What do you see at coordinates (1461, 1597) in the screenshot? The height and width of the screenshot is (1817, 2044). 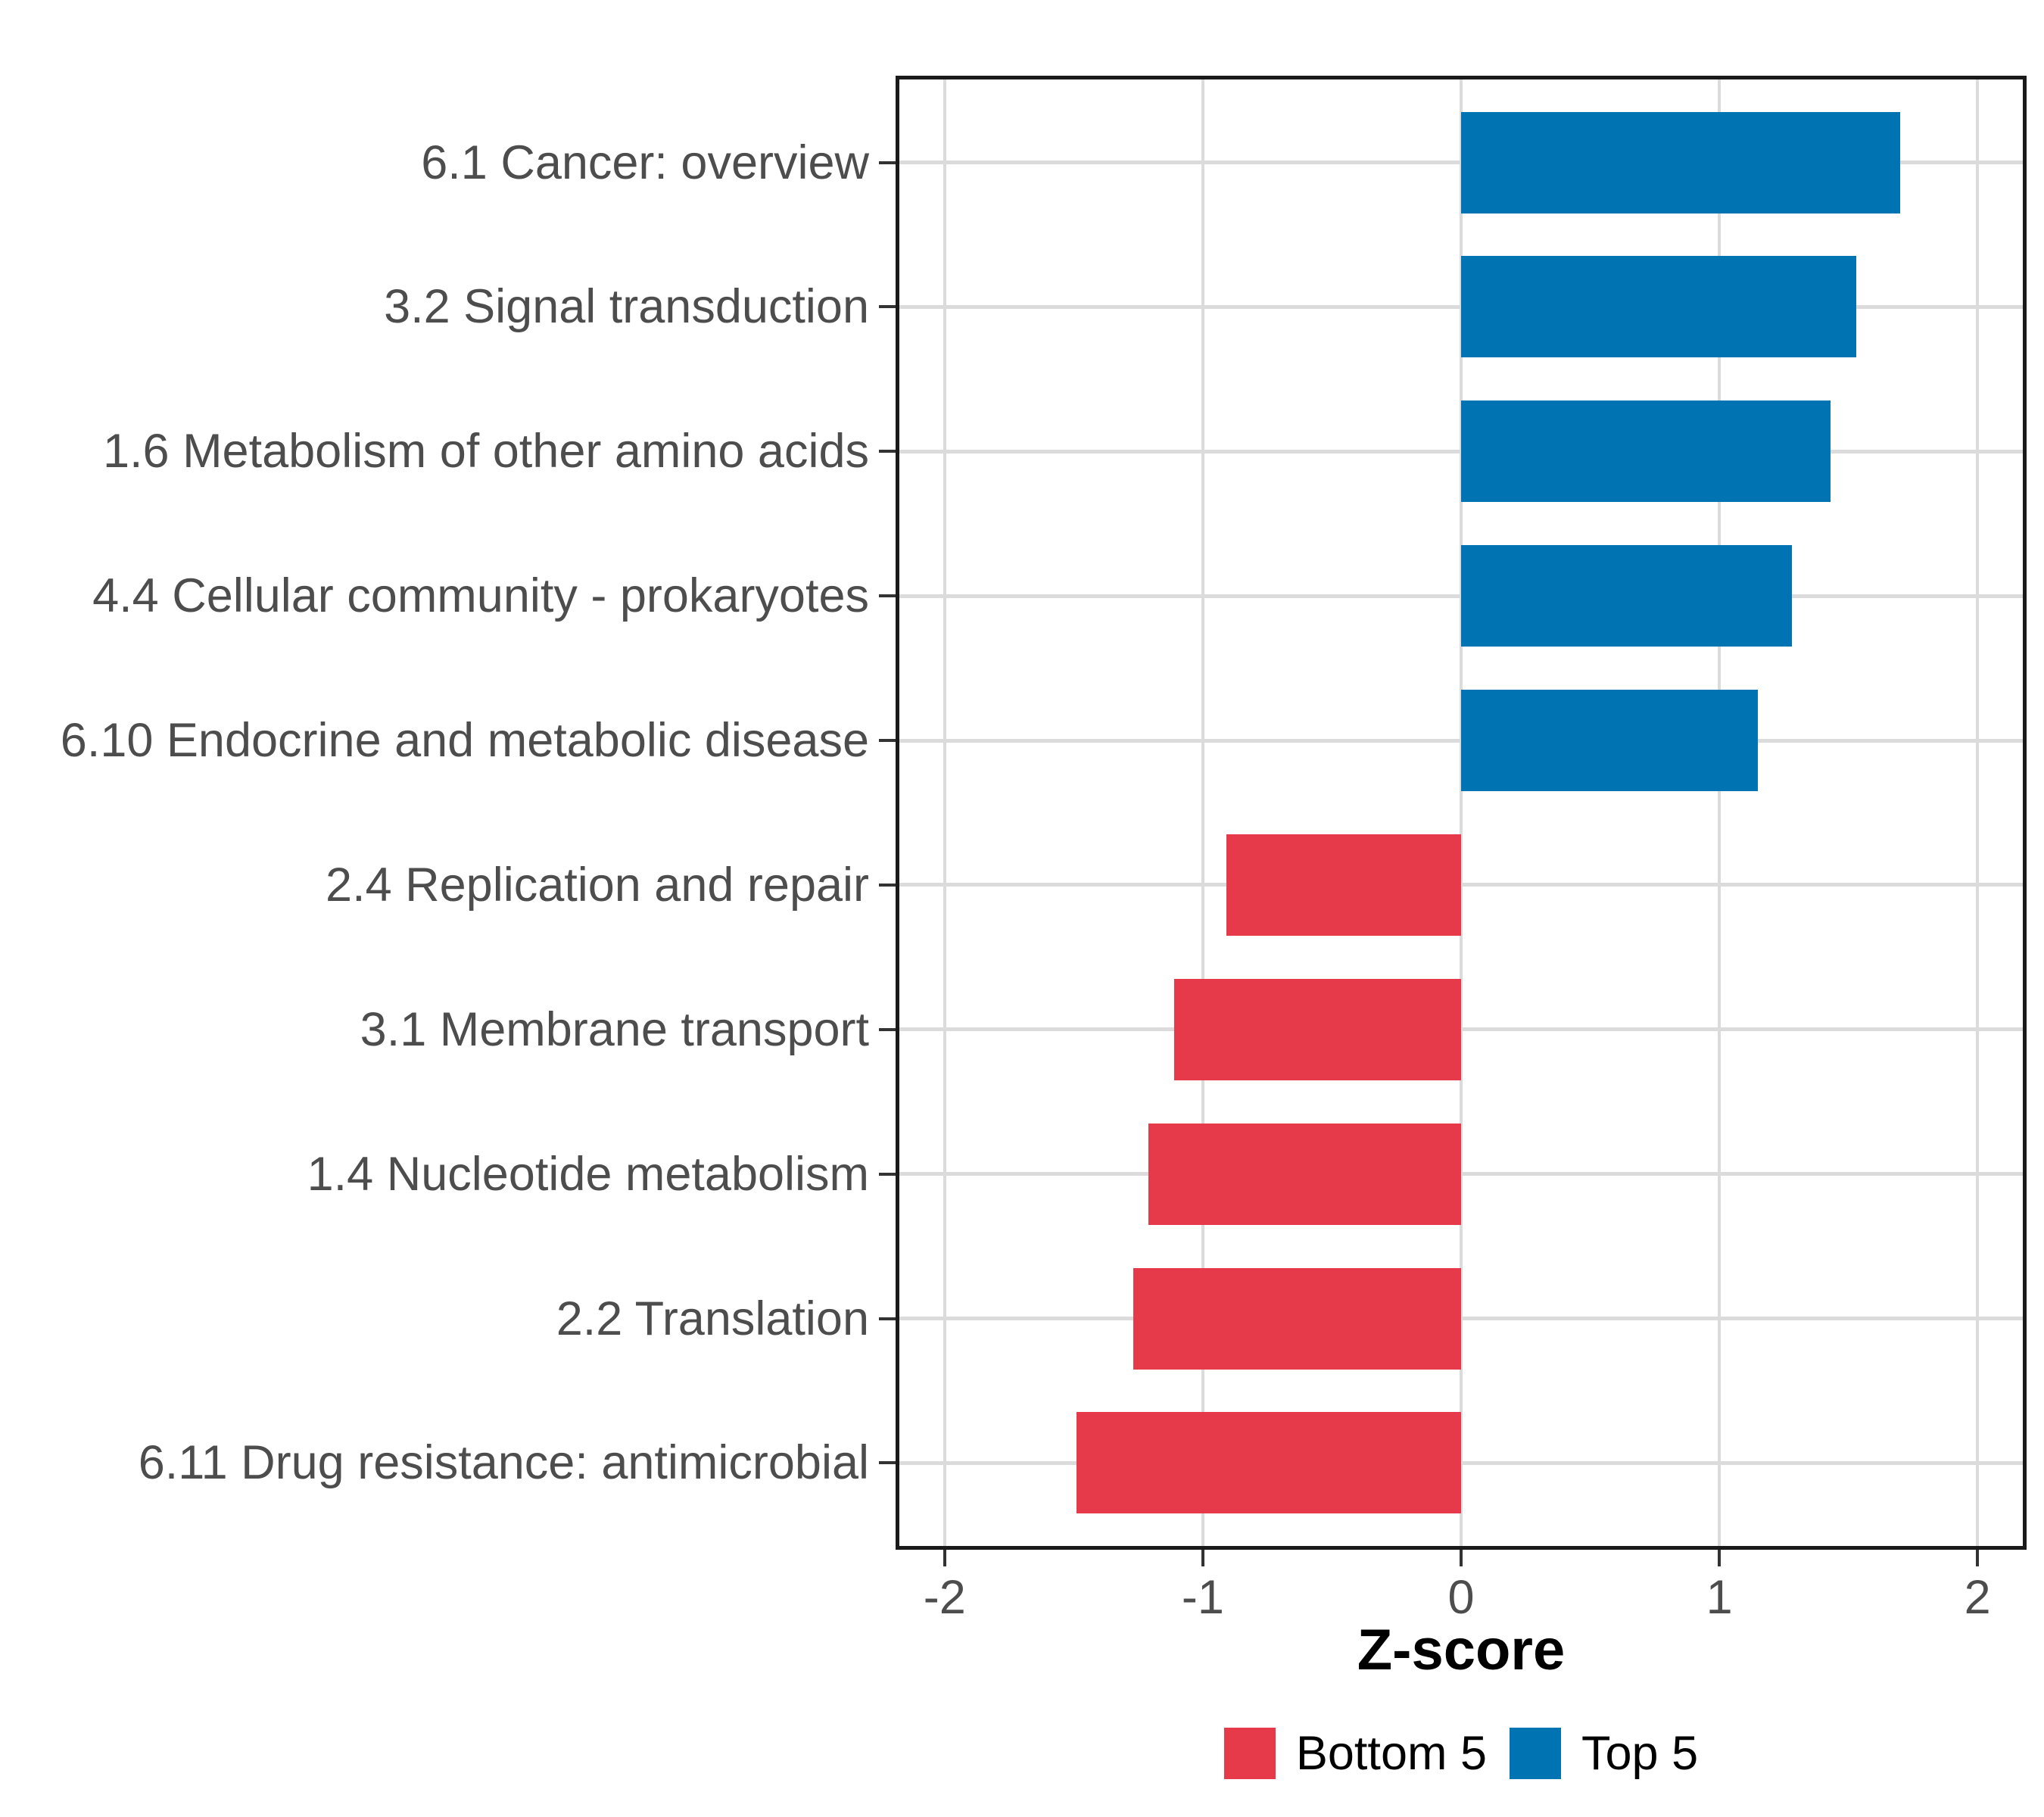 I see `x-tick-label: 0` at bounding box center [1461, 1597].